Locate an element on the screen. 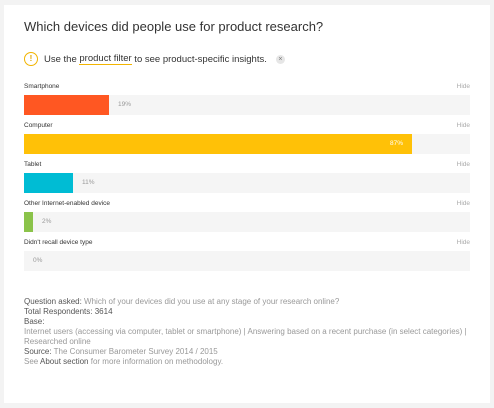 The height and width of the screenshot is (408, 494). bar-track-computer: 87% is located at coordinates (247, 144).